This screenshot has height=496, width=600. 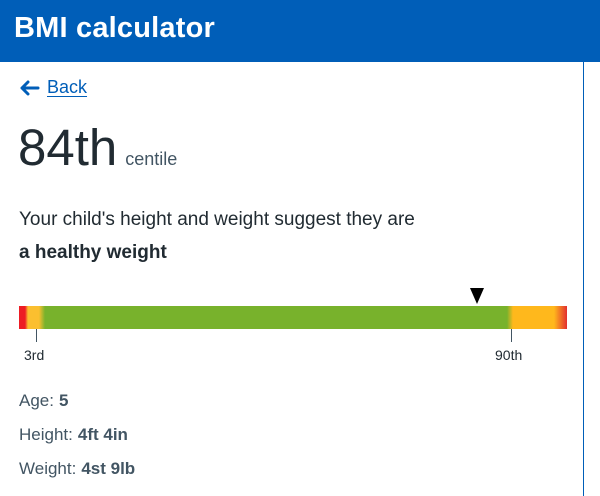 I want to click on left-arrow-icon, so click(x=30, y=87).